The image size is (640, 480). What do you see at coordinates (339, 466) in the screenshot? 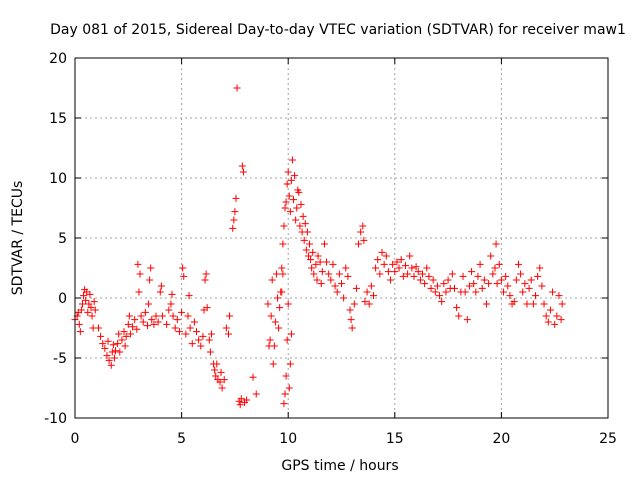
I see `x-axis-label: GPS time / hours` at bounding box center [339, 466].